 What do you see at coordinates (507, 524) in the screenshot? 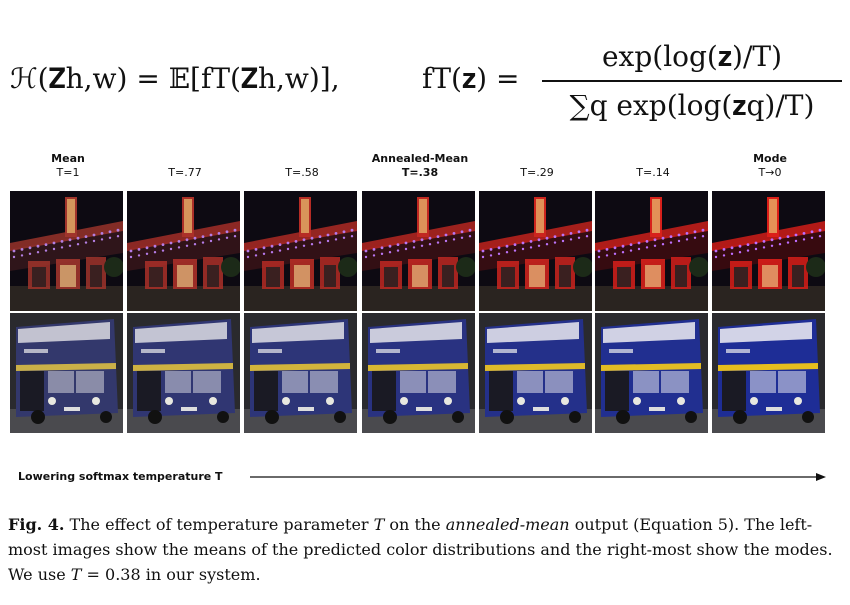
I see `caption-emphasis: annealed-mean` at bounding box center [507, 524].